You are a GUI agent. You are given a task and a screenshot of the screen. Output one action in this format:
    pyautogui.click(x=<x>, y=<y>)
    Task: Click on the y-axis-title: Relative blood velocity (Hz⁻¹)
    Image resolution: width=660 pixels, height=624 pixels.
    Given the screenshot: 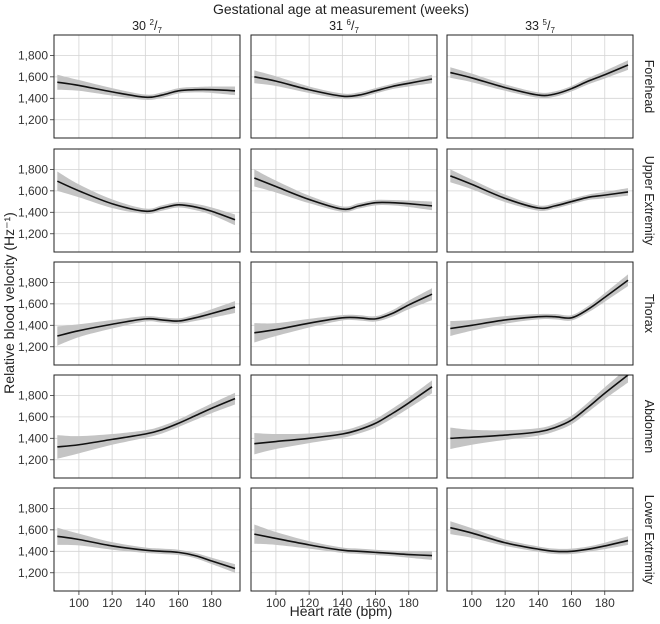 What is the action you would take?
    pyautogui.click(x=9, y=303)
    